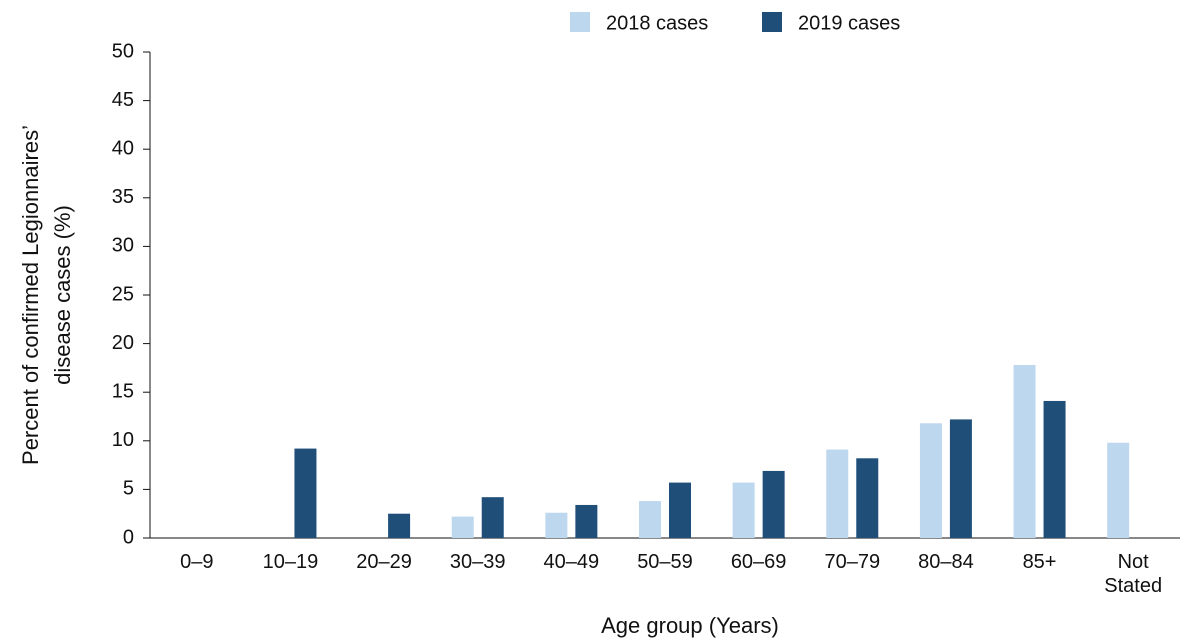 This screenshot has height=643, width=1192. I want to click on y-tick-label: 45, so click(123, 100).